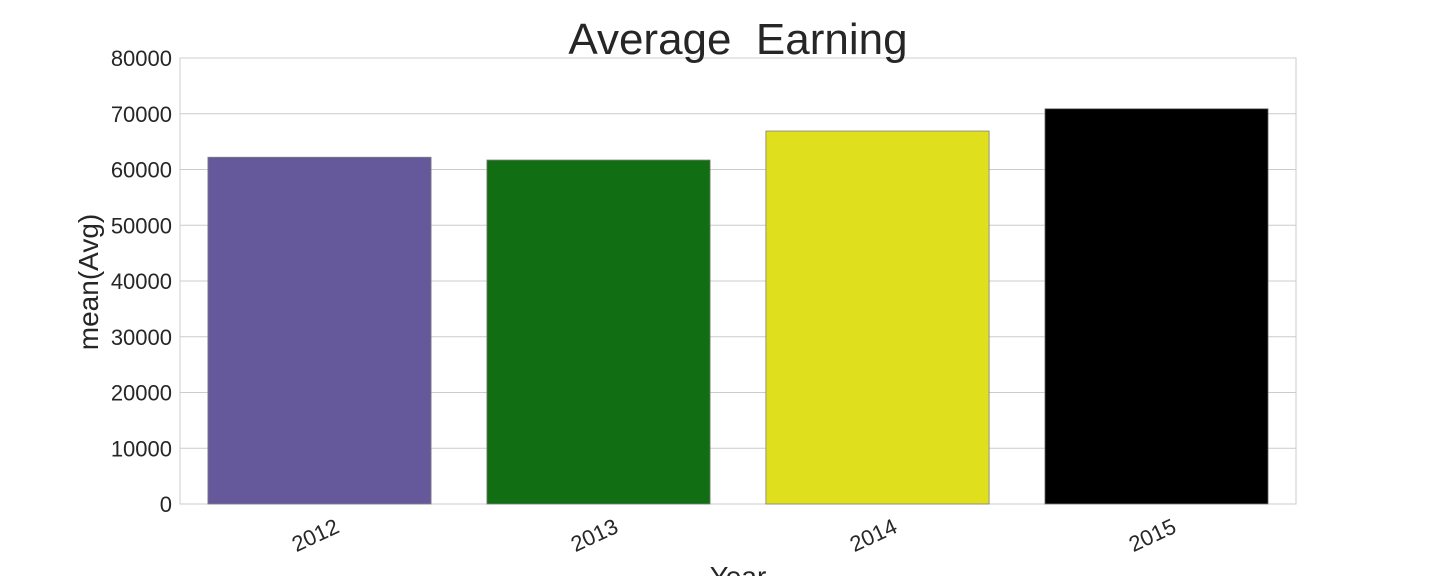 This screenshot has width=1440, height=576. Describe the element at coordinates (141, 448) in the screenshot. I see `y-tick-label: 10000` at that location.